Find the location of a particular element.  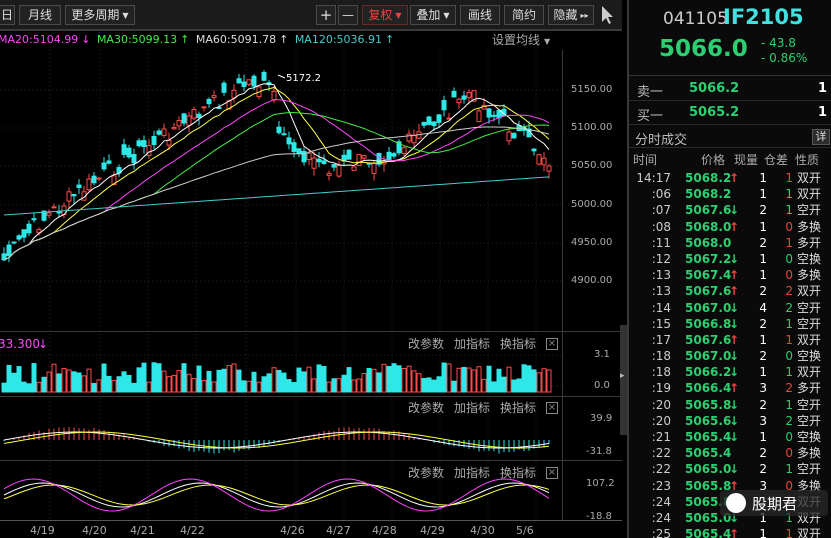

kdj-pane-header: 改参数 加指标 换指标 is located at coordinates (281, 473).